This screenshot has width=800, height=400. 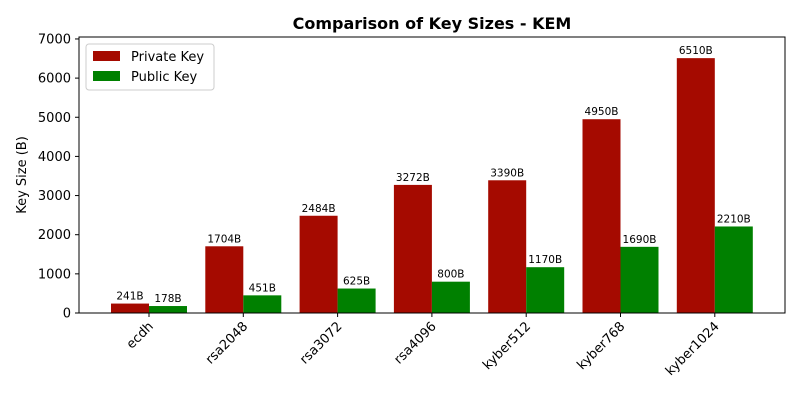 I want to click on private-key-data-label: 2484B, so click(x=319, y=209).